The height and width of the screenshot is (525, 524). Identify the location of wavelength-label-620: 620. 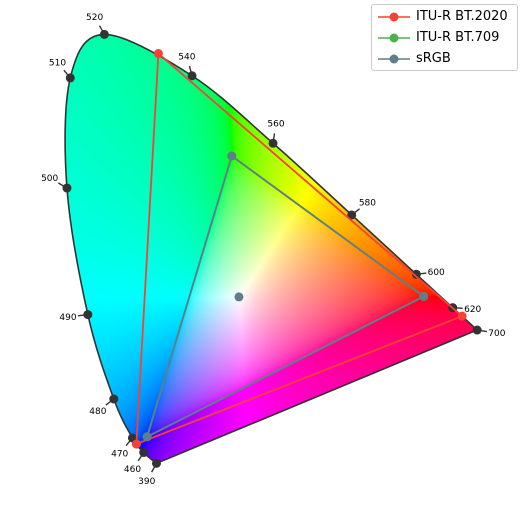
(472, 310).